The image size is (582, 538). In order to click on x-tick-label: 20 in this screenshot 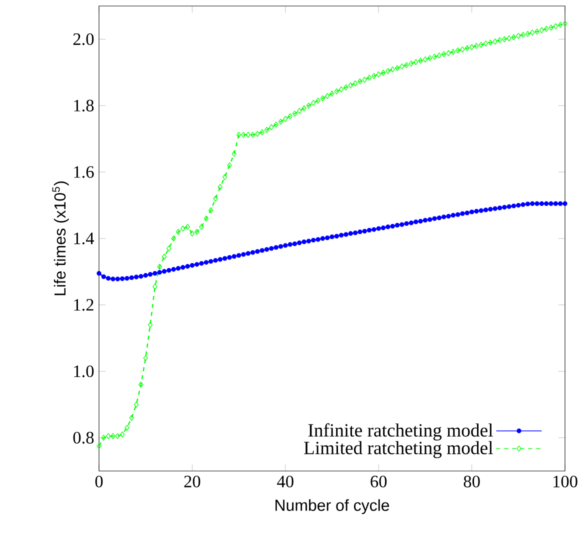, I will do `click(192, 482)`.